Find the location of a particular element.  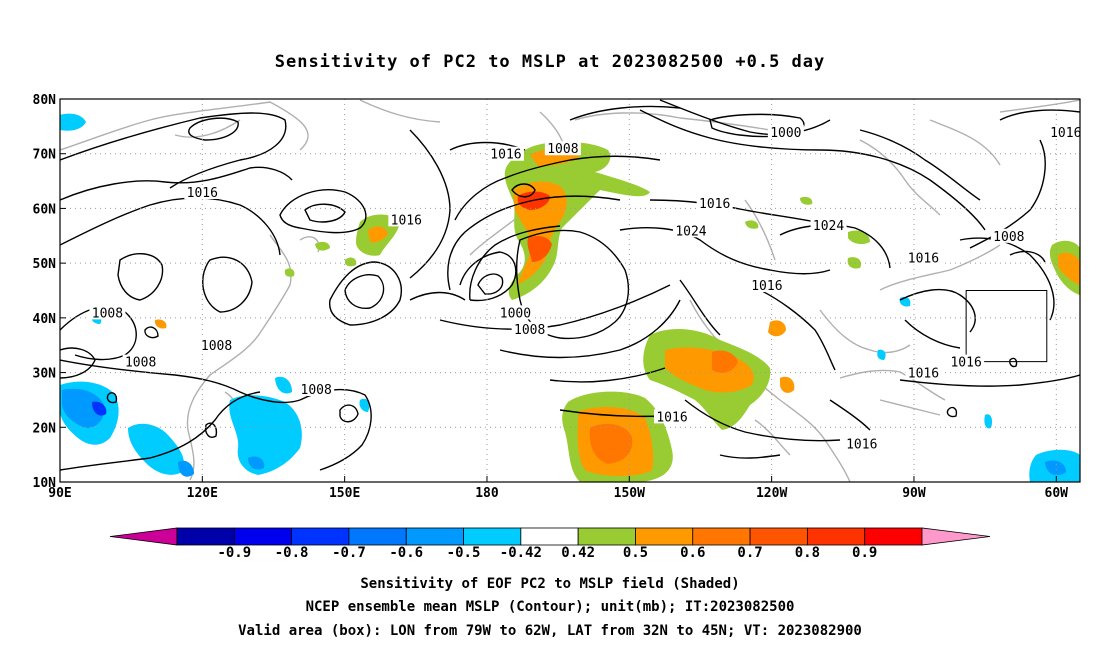

valid-area-box is located at coordinates (1006, 326).